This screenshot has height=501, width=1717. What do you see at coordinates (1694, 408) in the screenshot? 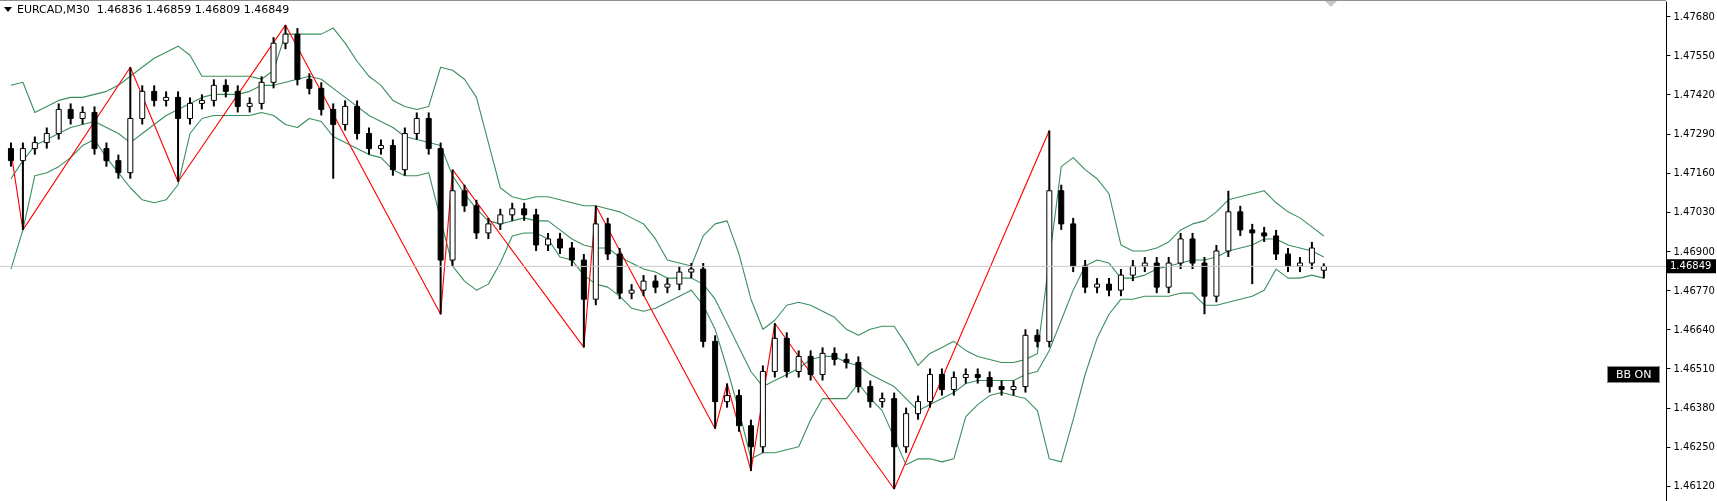
I see `y-tick-label: 1.46380` at bounding box center [1694, 408].